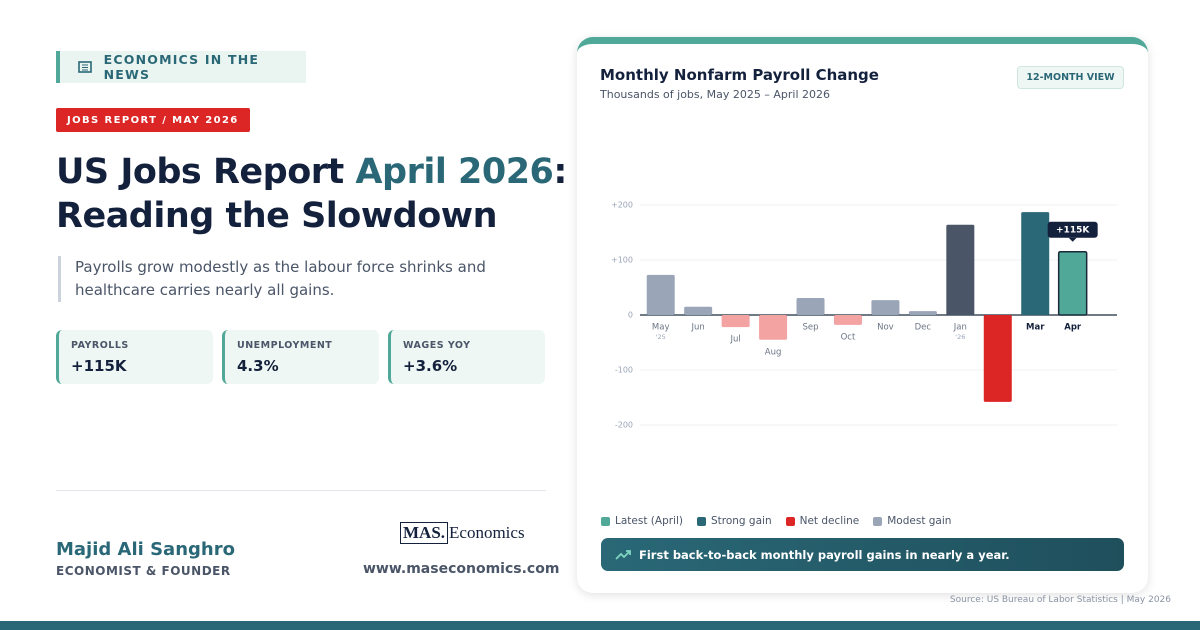 The image size is (1200, 630). I want to click on legend-item: Strong gain, so click(734, 521).